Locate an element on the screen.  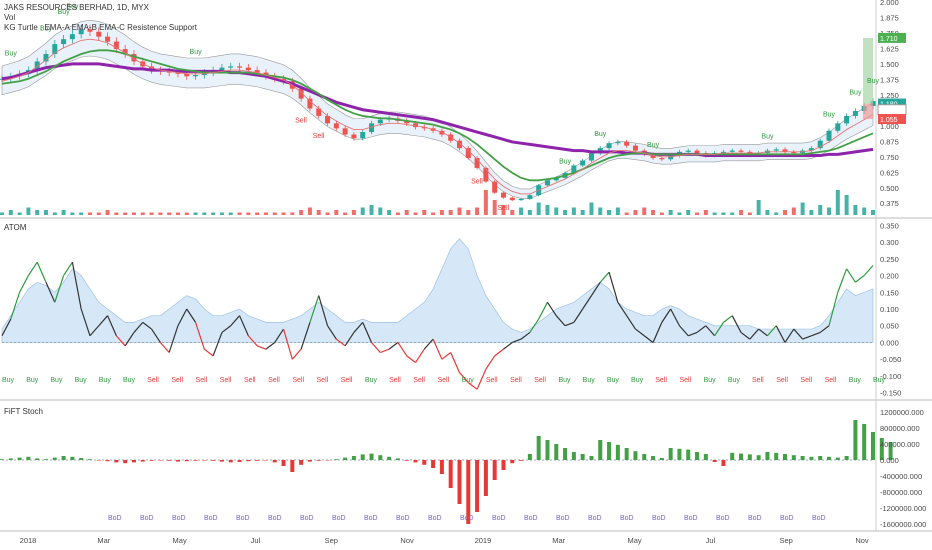
price-tick-label: 1.875 is located at coordinates (889, 17).